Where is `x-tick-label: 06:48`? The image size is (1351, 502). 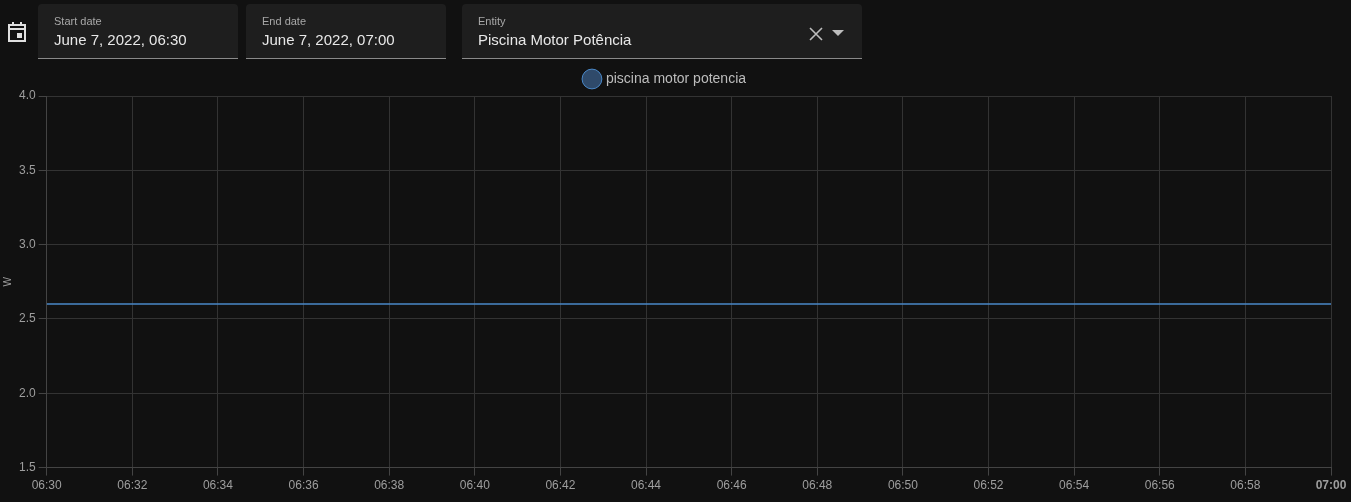 x-tick-label: 06:48 is located at coordinates (817, 485).